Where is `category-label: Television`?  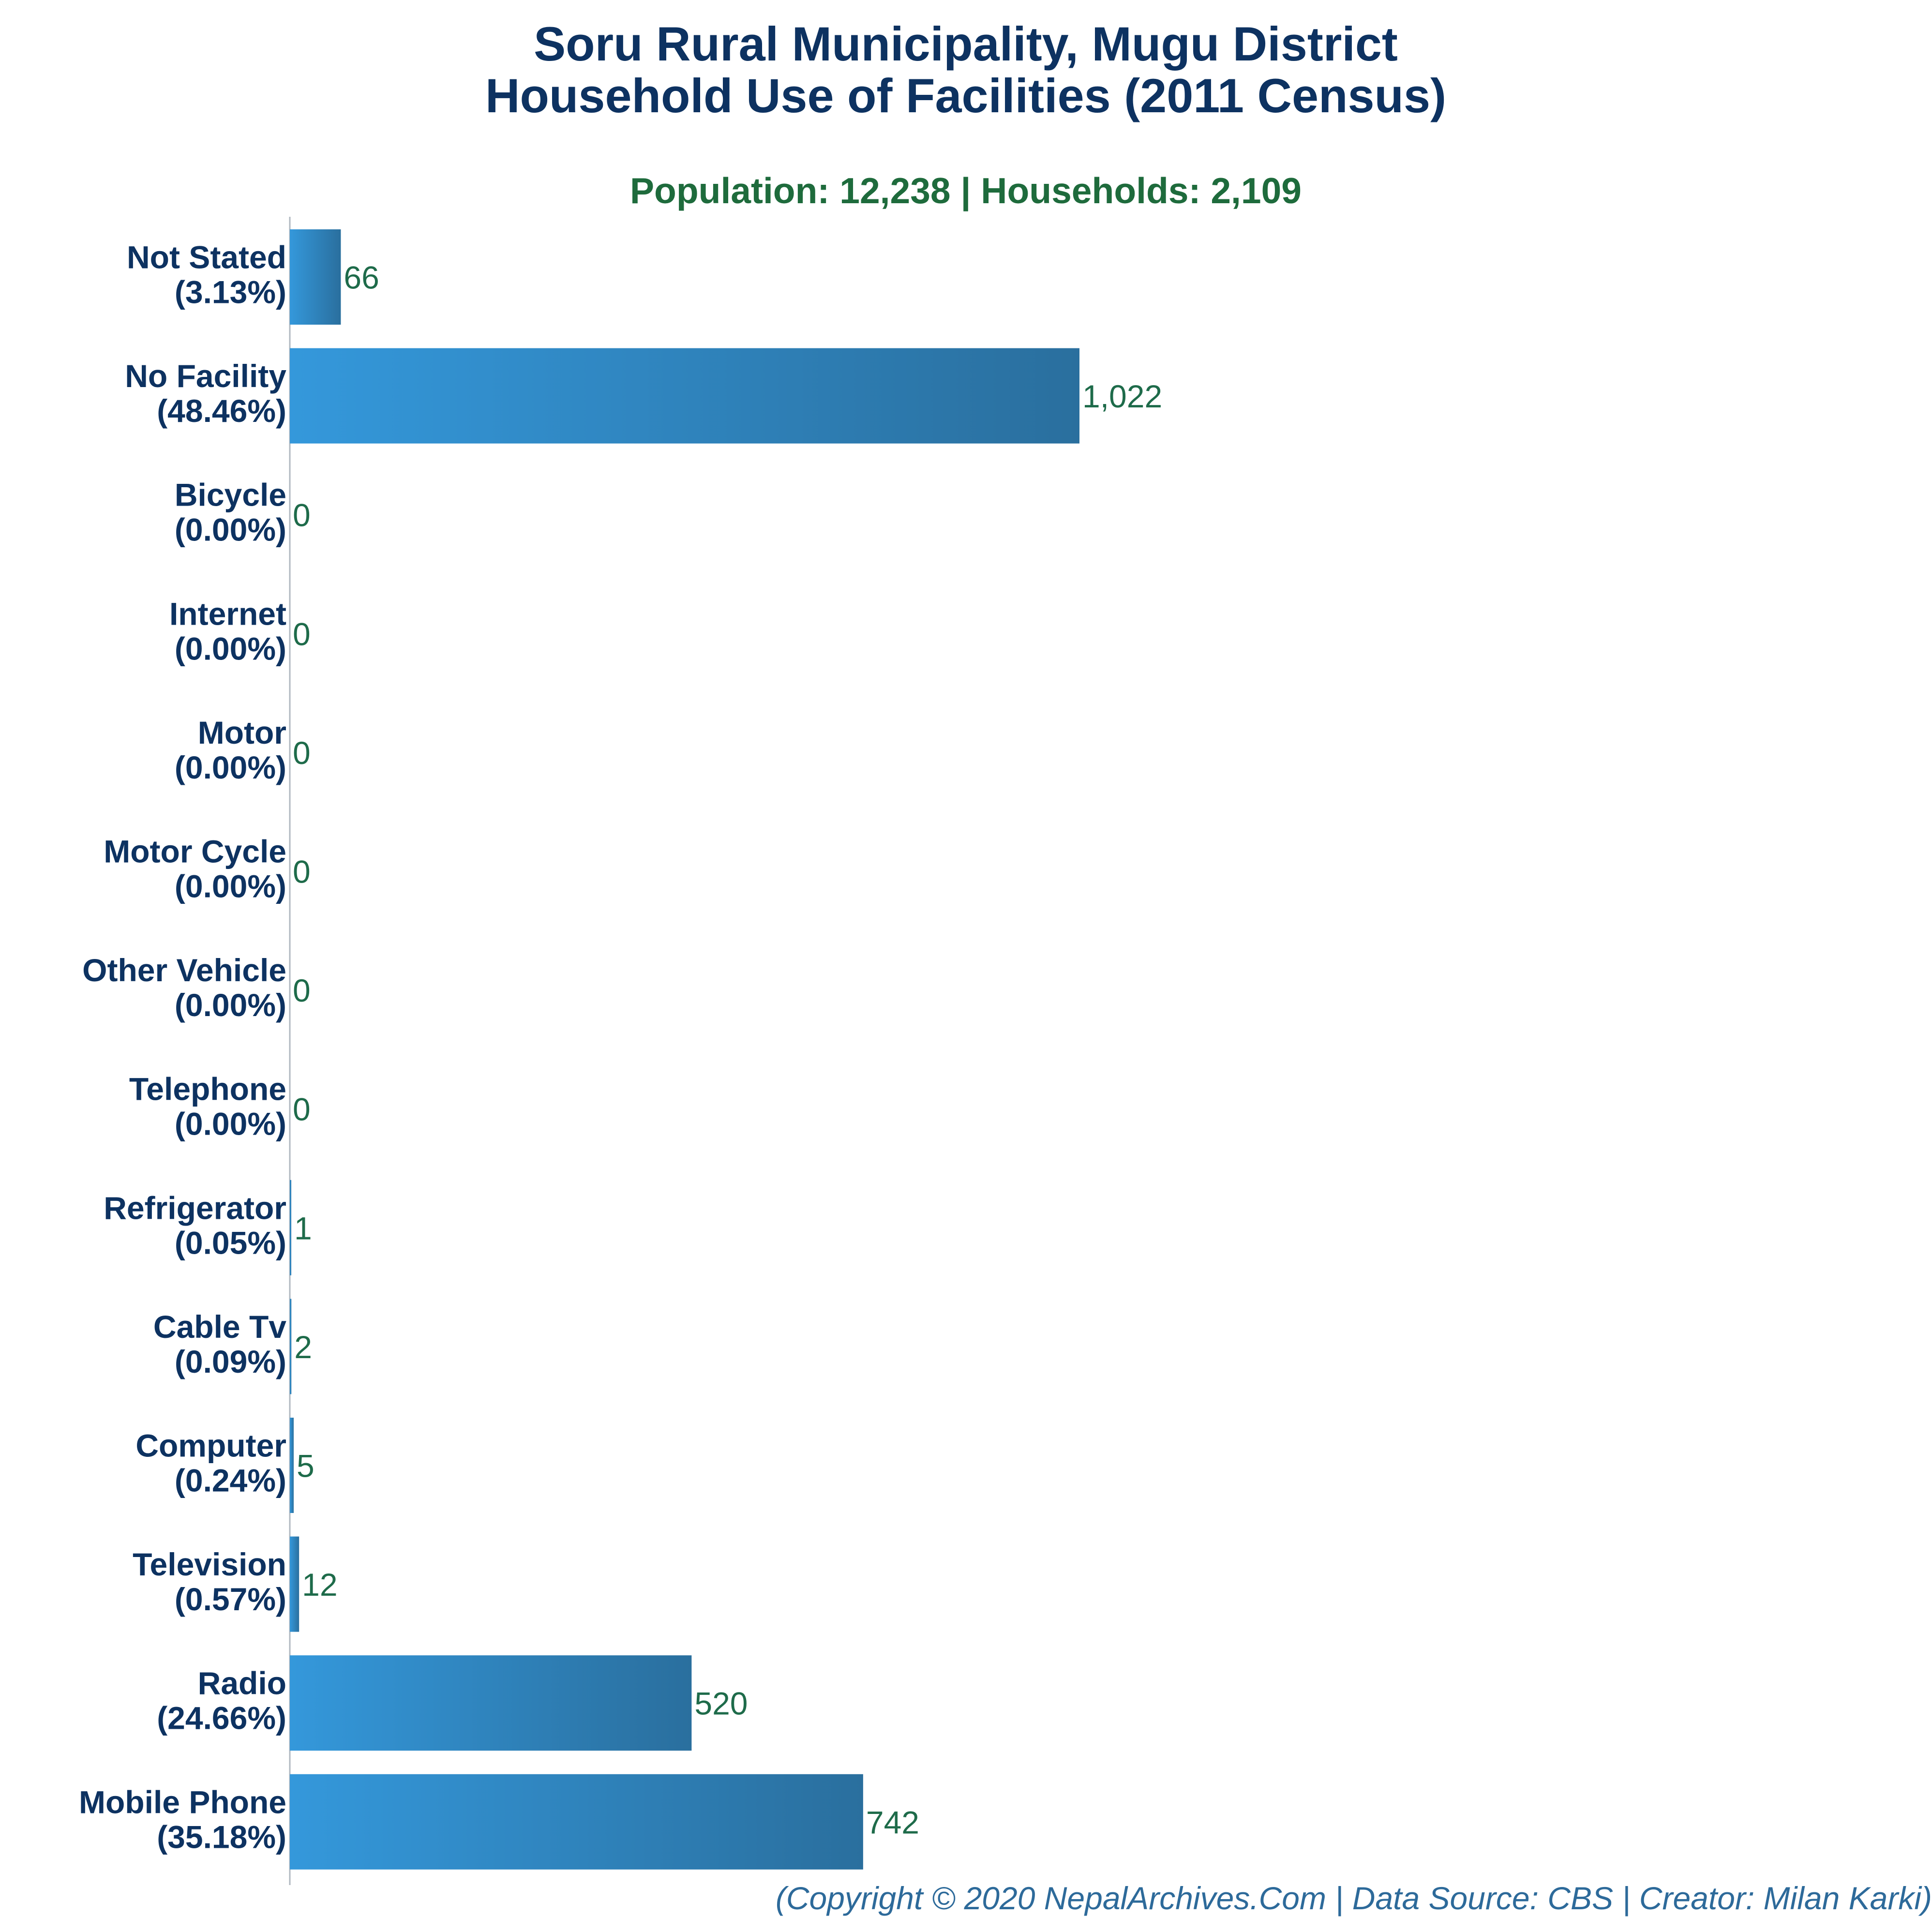 category-label: Television is located at coordinates (209, 1564).